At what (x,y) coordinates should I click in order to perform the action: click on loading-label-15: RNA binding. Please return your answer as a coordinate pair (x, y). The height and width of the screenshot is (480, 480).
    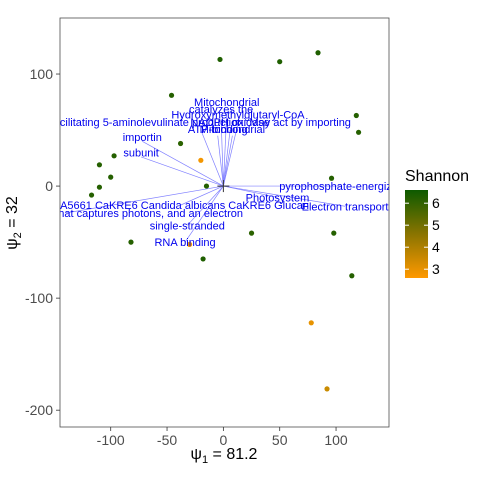
    Looking at the image, I should click on (184, 243).